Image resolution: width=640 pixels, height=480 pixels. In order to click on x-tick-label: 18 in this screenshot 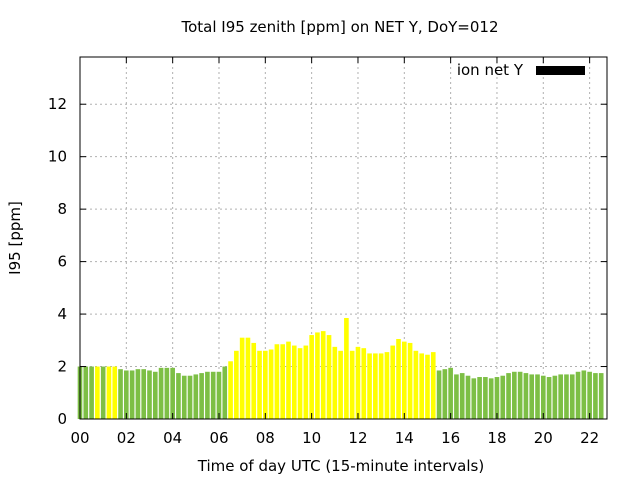, I will do `click(496, 438)`.